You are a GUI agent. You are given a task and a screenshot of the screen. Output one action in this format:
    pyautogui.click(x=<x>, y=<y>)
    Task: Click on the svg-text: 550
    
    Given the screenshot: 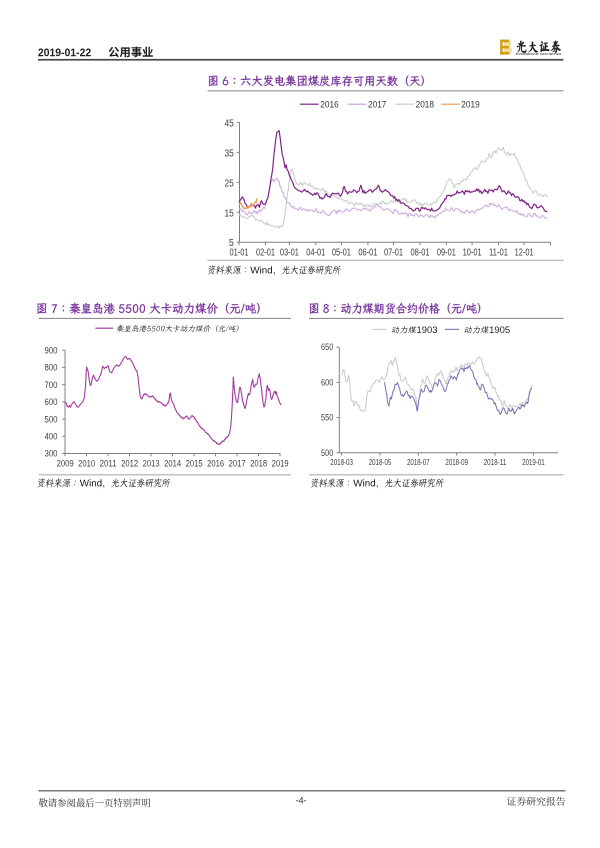 What is the action you would take?
    pyautogui.click(x=327, y=418)
    